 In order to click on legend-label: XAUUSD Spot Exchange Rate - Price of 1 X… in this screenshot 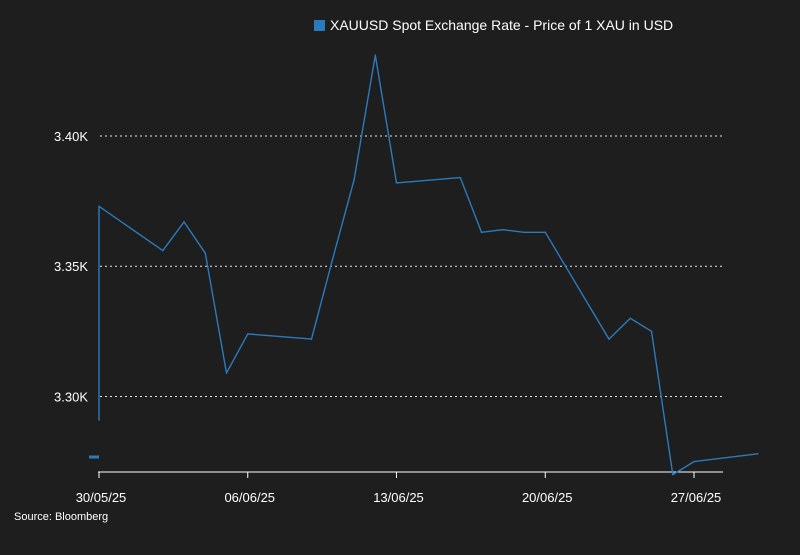, I will do `click(502, 25)`.